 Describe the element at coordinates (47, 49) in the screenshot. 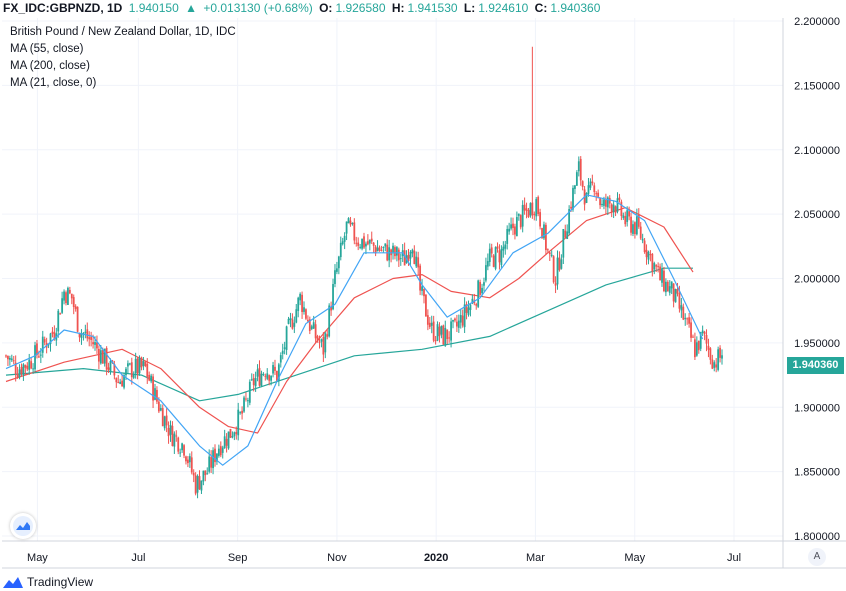

I see `legend-ma55: MA (55, close)` at that location.